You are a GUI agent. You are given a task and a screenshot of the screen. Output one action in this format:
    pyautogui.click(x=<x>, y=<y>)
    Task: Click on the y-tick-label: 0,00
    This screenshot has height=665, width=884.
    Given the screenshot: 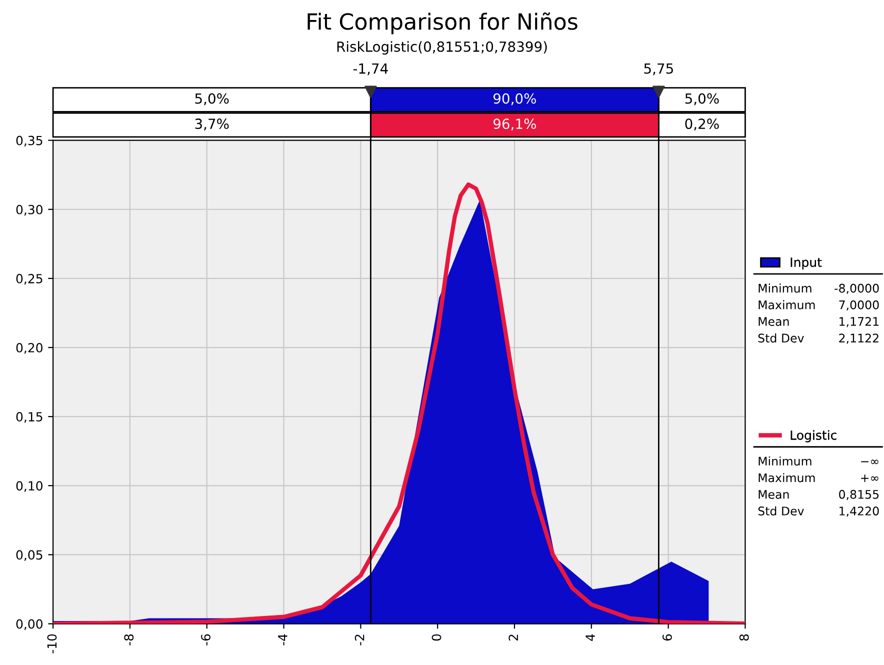 What is the action you would take?
    pyautogui.click(x=29, y=624)
    